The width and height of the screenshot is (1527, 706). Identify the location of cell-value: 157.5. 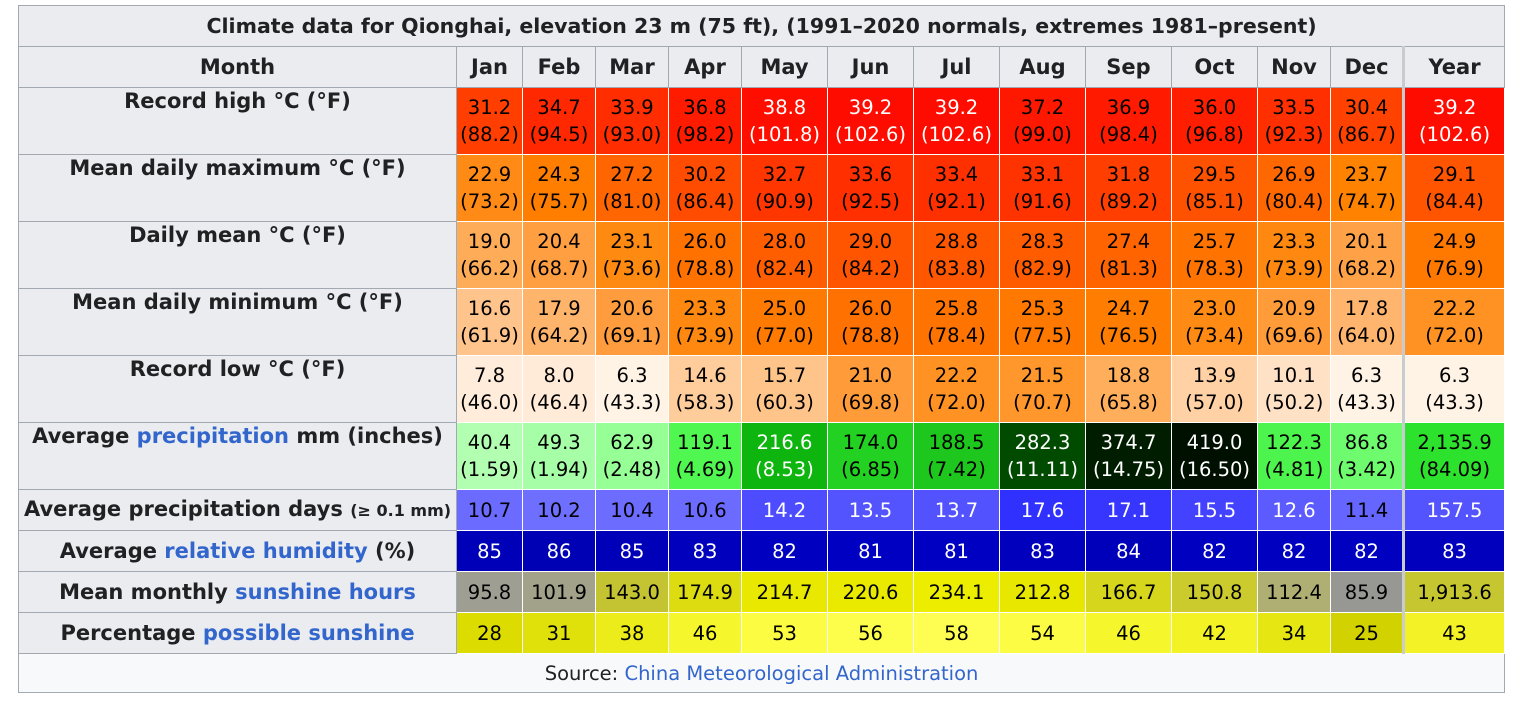
(1454, 510).